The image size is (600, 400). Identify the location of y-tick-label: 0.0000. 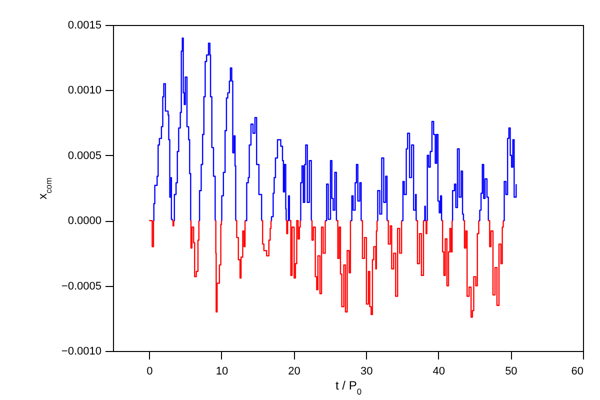
(85, 221).